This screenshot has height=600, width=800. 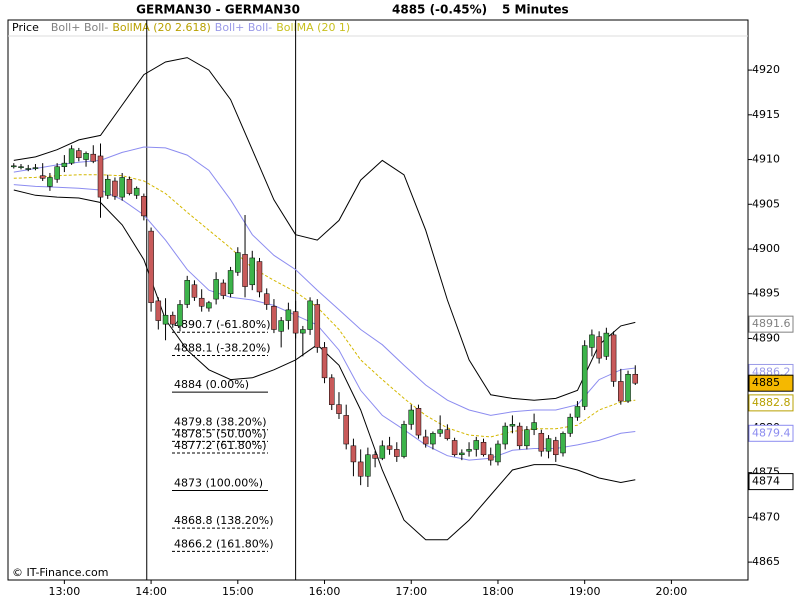 What do you see at coordinates (313, 27) in the screenshot?
I see `legend-entry: BollMA (20 1)` at bounding box center [313, 27].